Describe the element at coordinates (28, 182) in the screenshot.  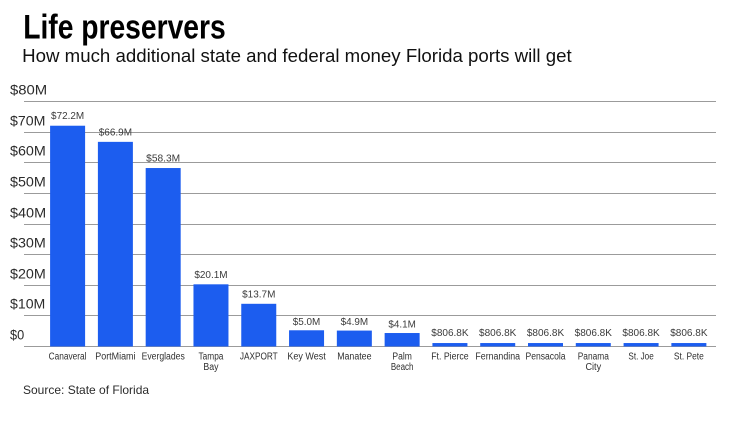
I see `svg-text: $50M` at that location.